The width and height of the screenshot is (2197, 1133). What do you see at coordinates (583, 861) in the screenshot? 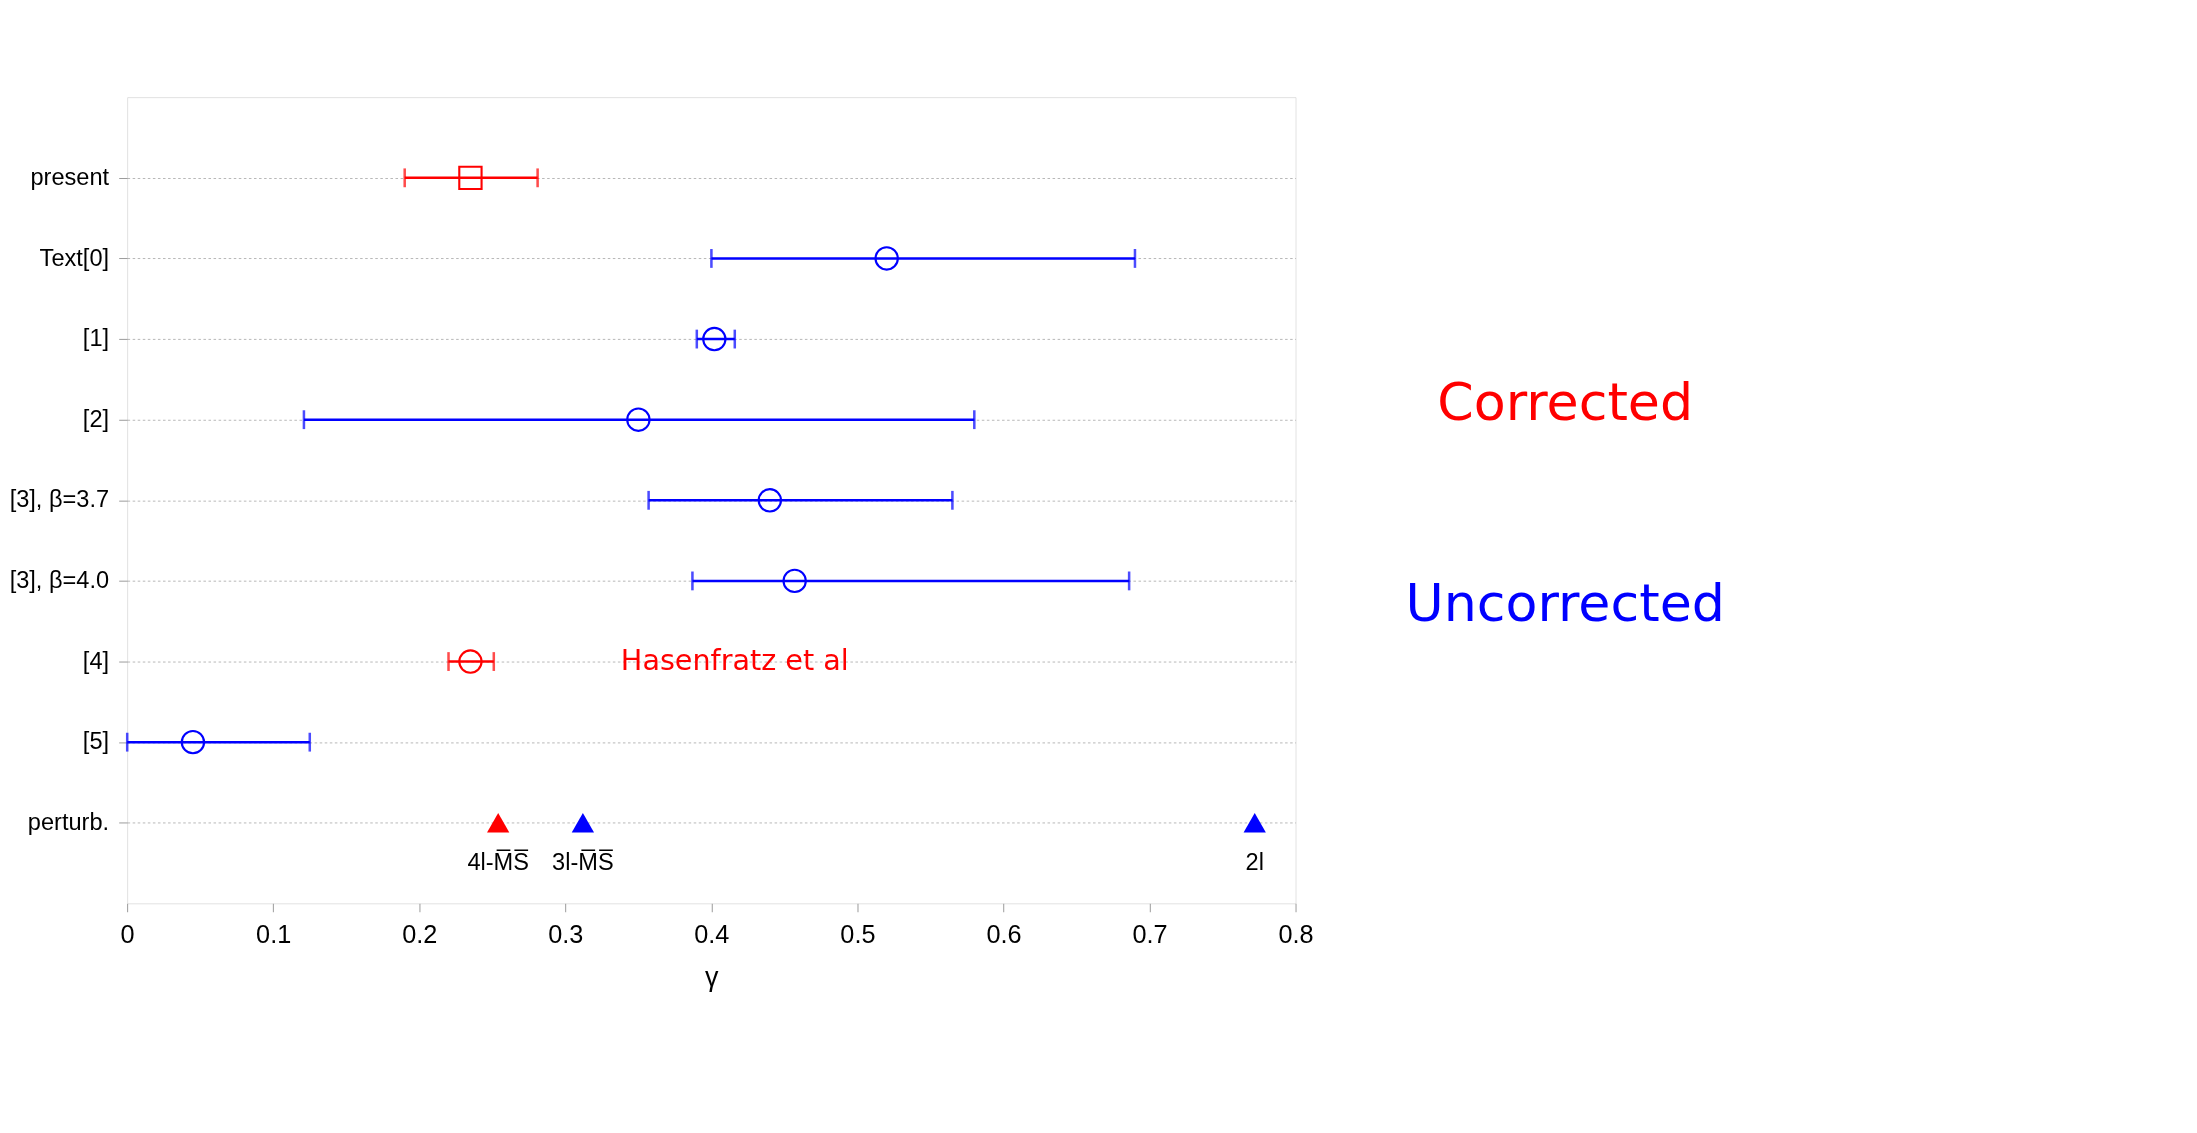
I see `annotation: 3l-M̅S̅` at bounding box center [583, 861].